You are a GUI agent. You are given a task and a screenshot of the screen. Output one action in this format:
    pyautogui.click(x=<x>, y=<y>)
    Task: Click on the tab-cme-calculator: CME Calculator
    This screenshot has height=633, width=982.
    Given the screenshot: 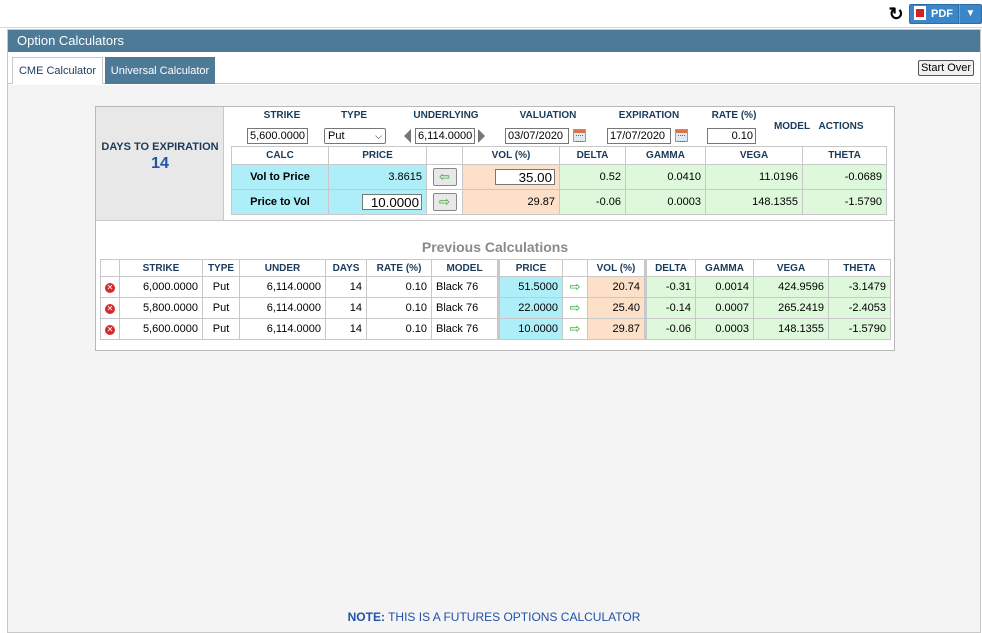 What is the action you would take?
    pyautogui.click(x=57, y=70)
    